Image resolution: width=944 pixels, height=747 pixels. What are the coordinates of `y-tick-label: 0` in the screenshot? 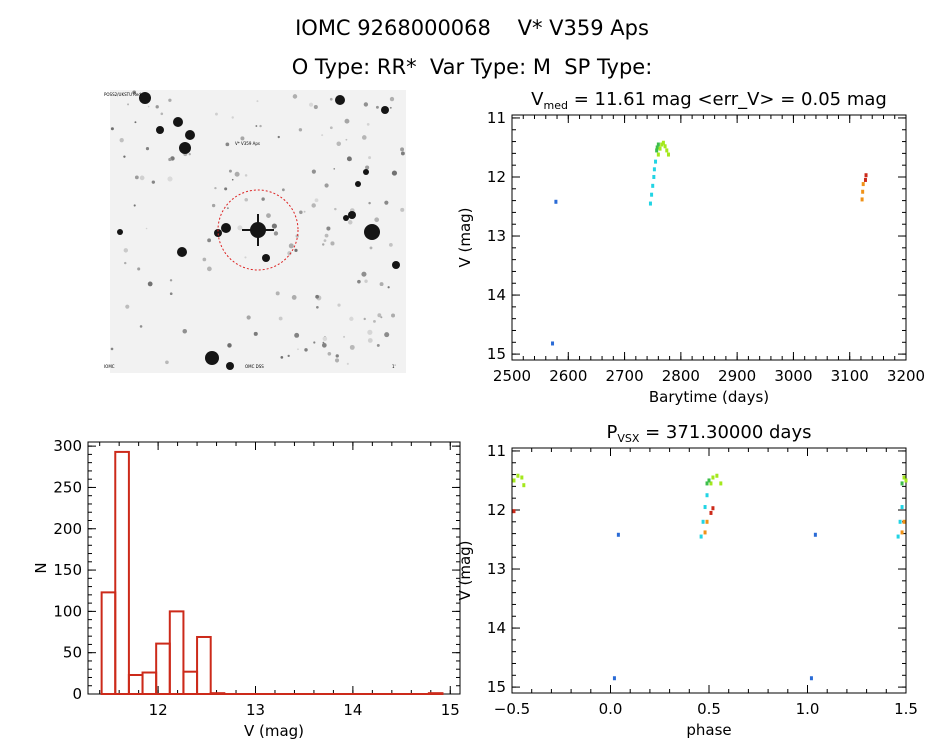 It's located at (77, 694).